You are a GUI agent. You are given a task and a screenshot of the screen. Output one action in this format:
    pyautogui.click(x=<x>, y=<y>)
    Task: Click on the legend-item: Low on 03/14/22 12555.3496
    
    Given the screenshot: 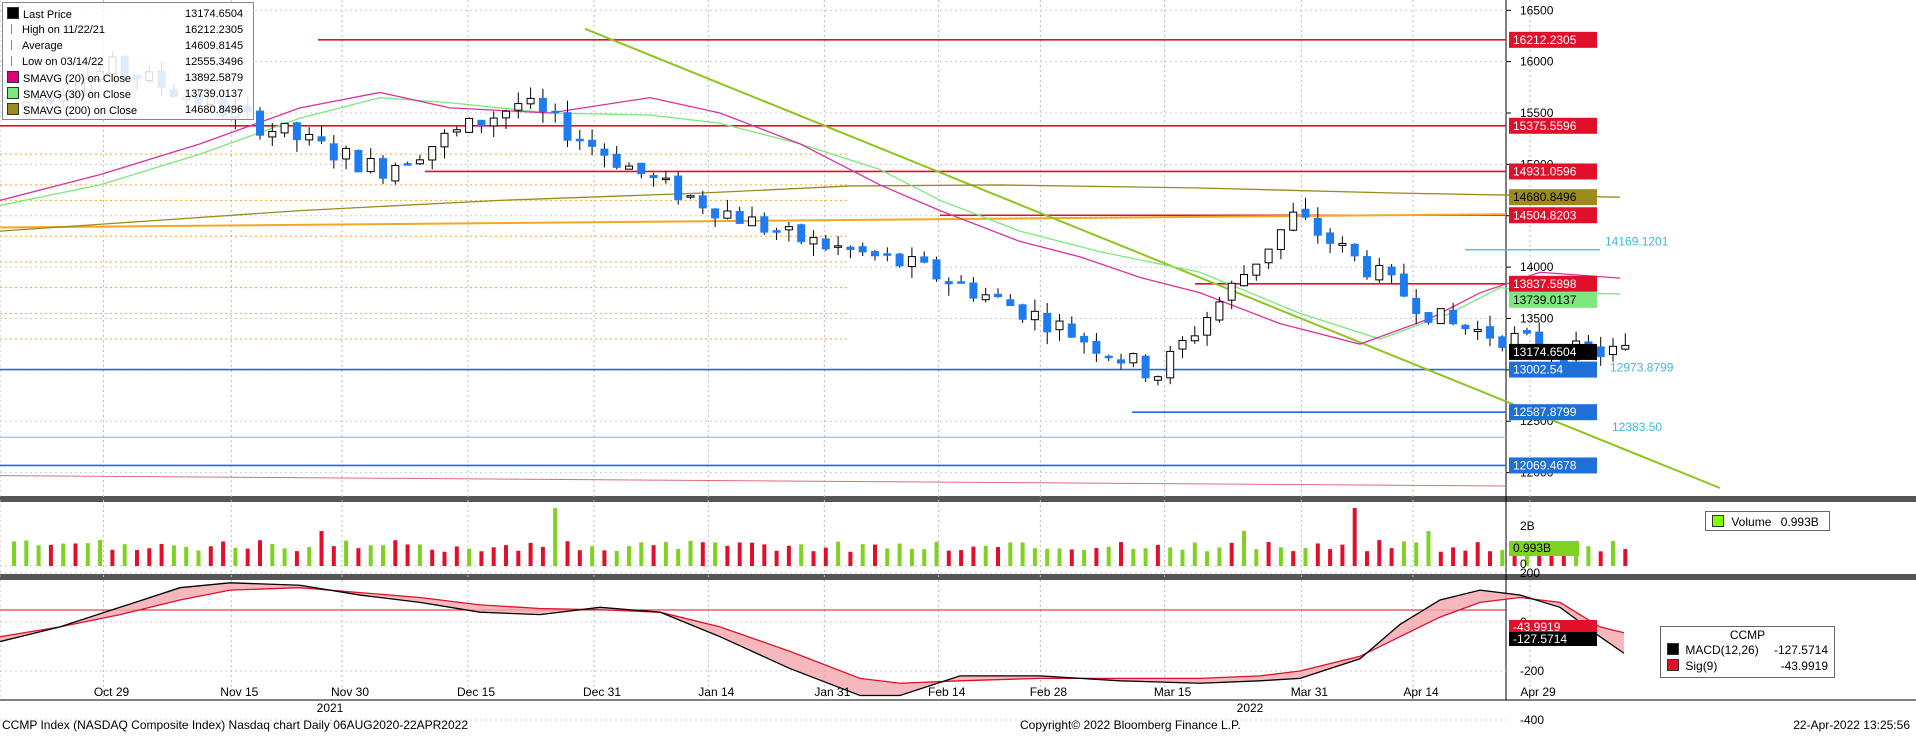 What is the action you would take?
    pyautogui.click(x=125, y=62)
    